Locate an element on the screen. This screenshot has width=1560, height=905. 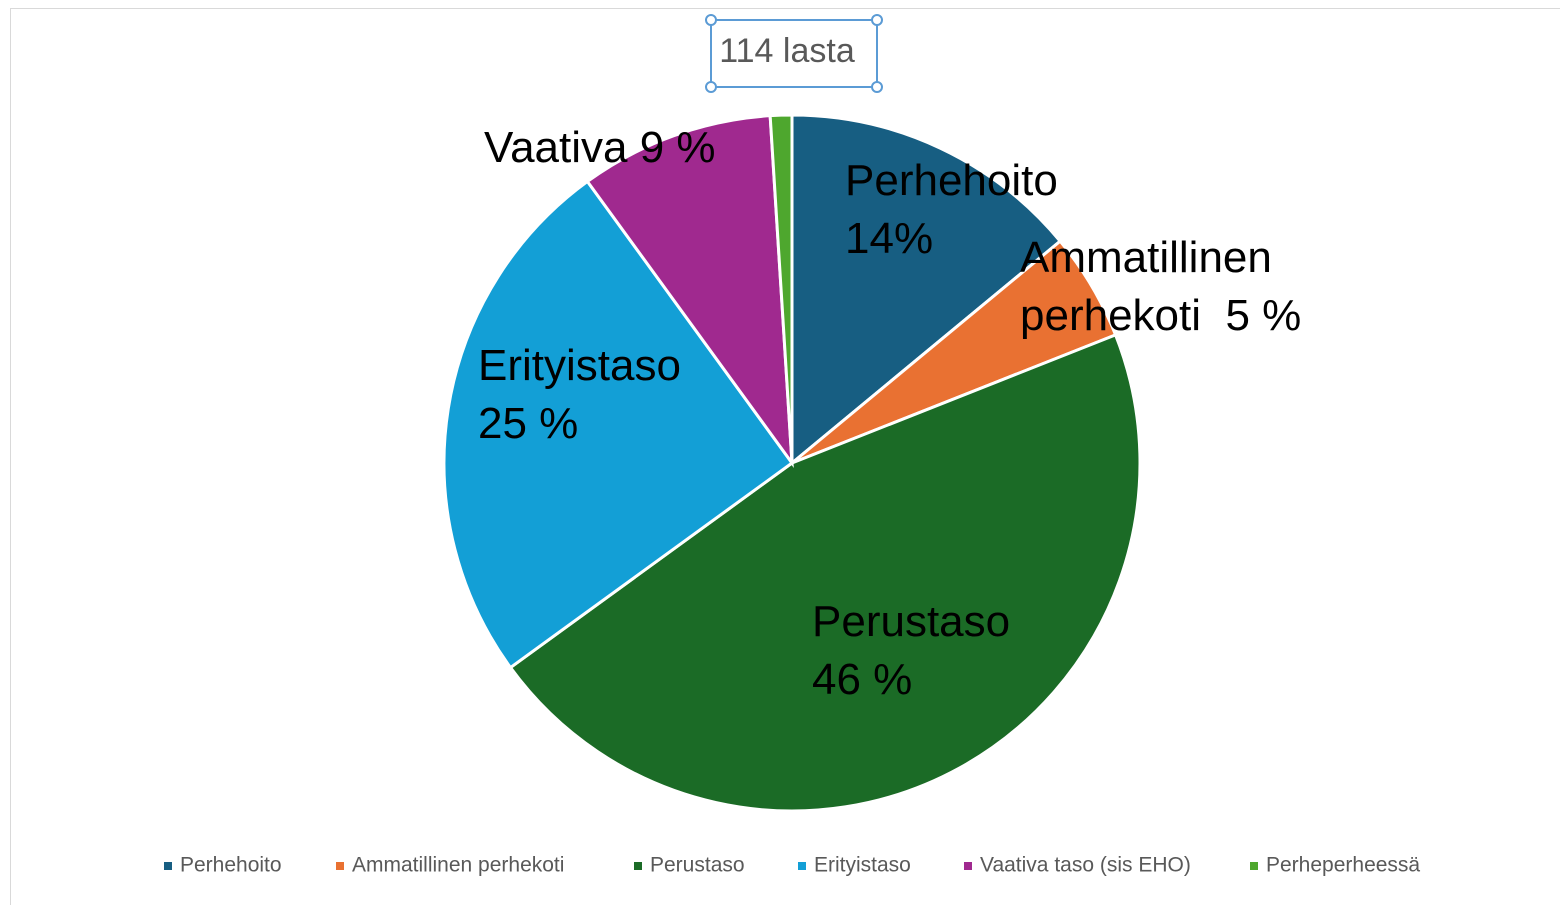
chart-title: 114 lasta is located at coordinates (787, 51).